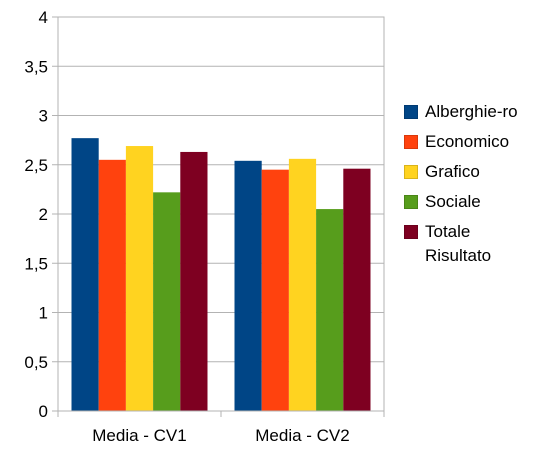 The image size is (536, 454). Describe the element at coordinates (36, 214) in the screenshot. I see `y-tick-labels: 0 0,5 1 1,5 2 2,5 3 3,5 4` at that location.